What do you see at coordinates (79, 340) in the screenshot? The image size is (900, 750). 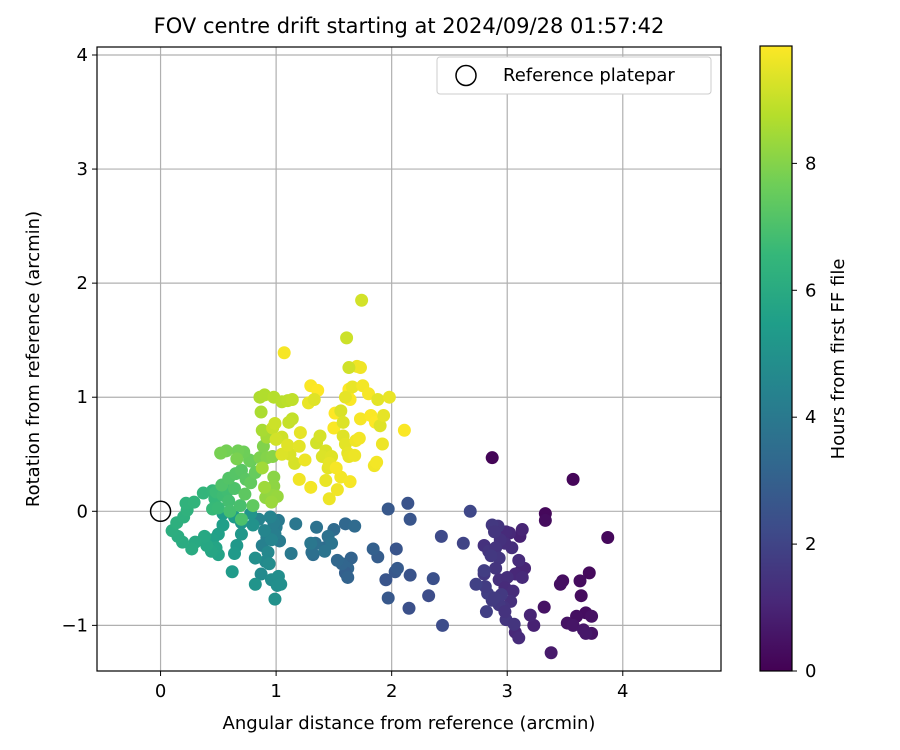 I see `y-axis-ticks: −1 0 1 2 3 4` at bounding box center [79, 340].